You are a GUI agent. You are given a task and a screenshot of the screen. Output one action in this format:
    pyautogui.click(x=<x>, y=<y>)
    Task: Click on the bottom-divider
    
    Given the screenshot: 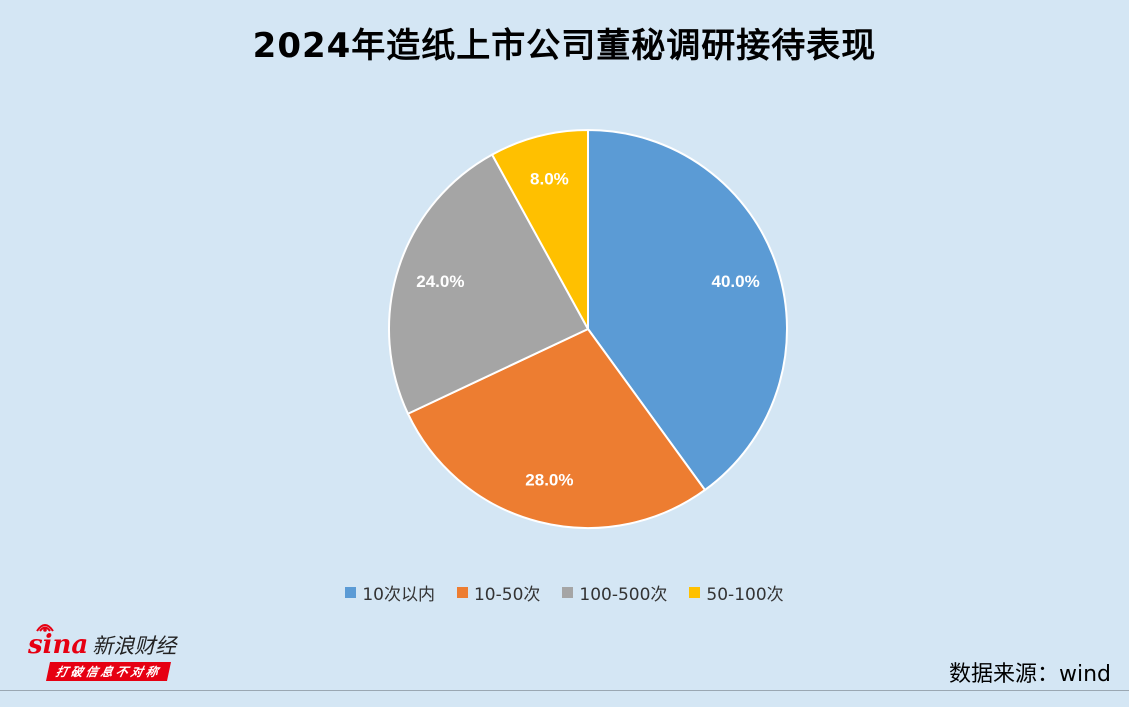 What is the action you would take?
    pyautogui.click(x=564, y=690)
    